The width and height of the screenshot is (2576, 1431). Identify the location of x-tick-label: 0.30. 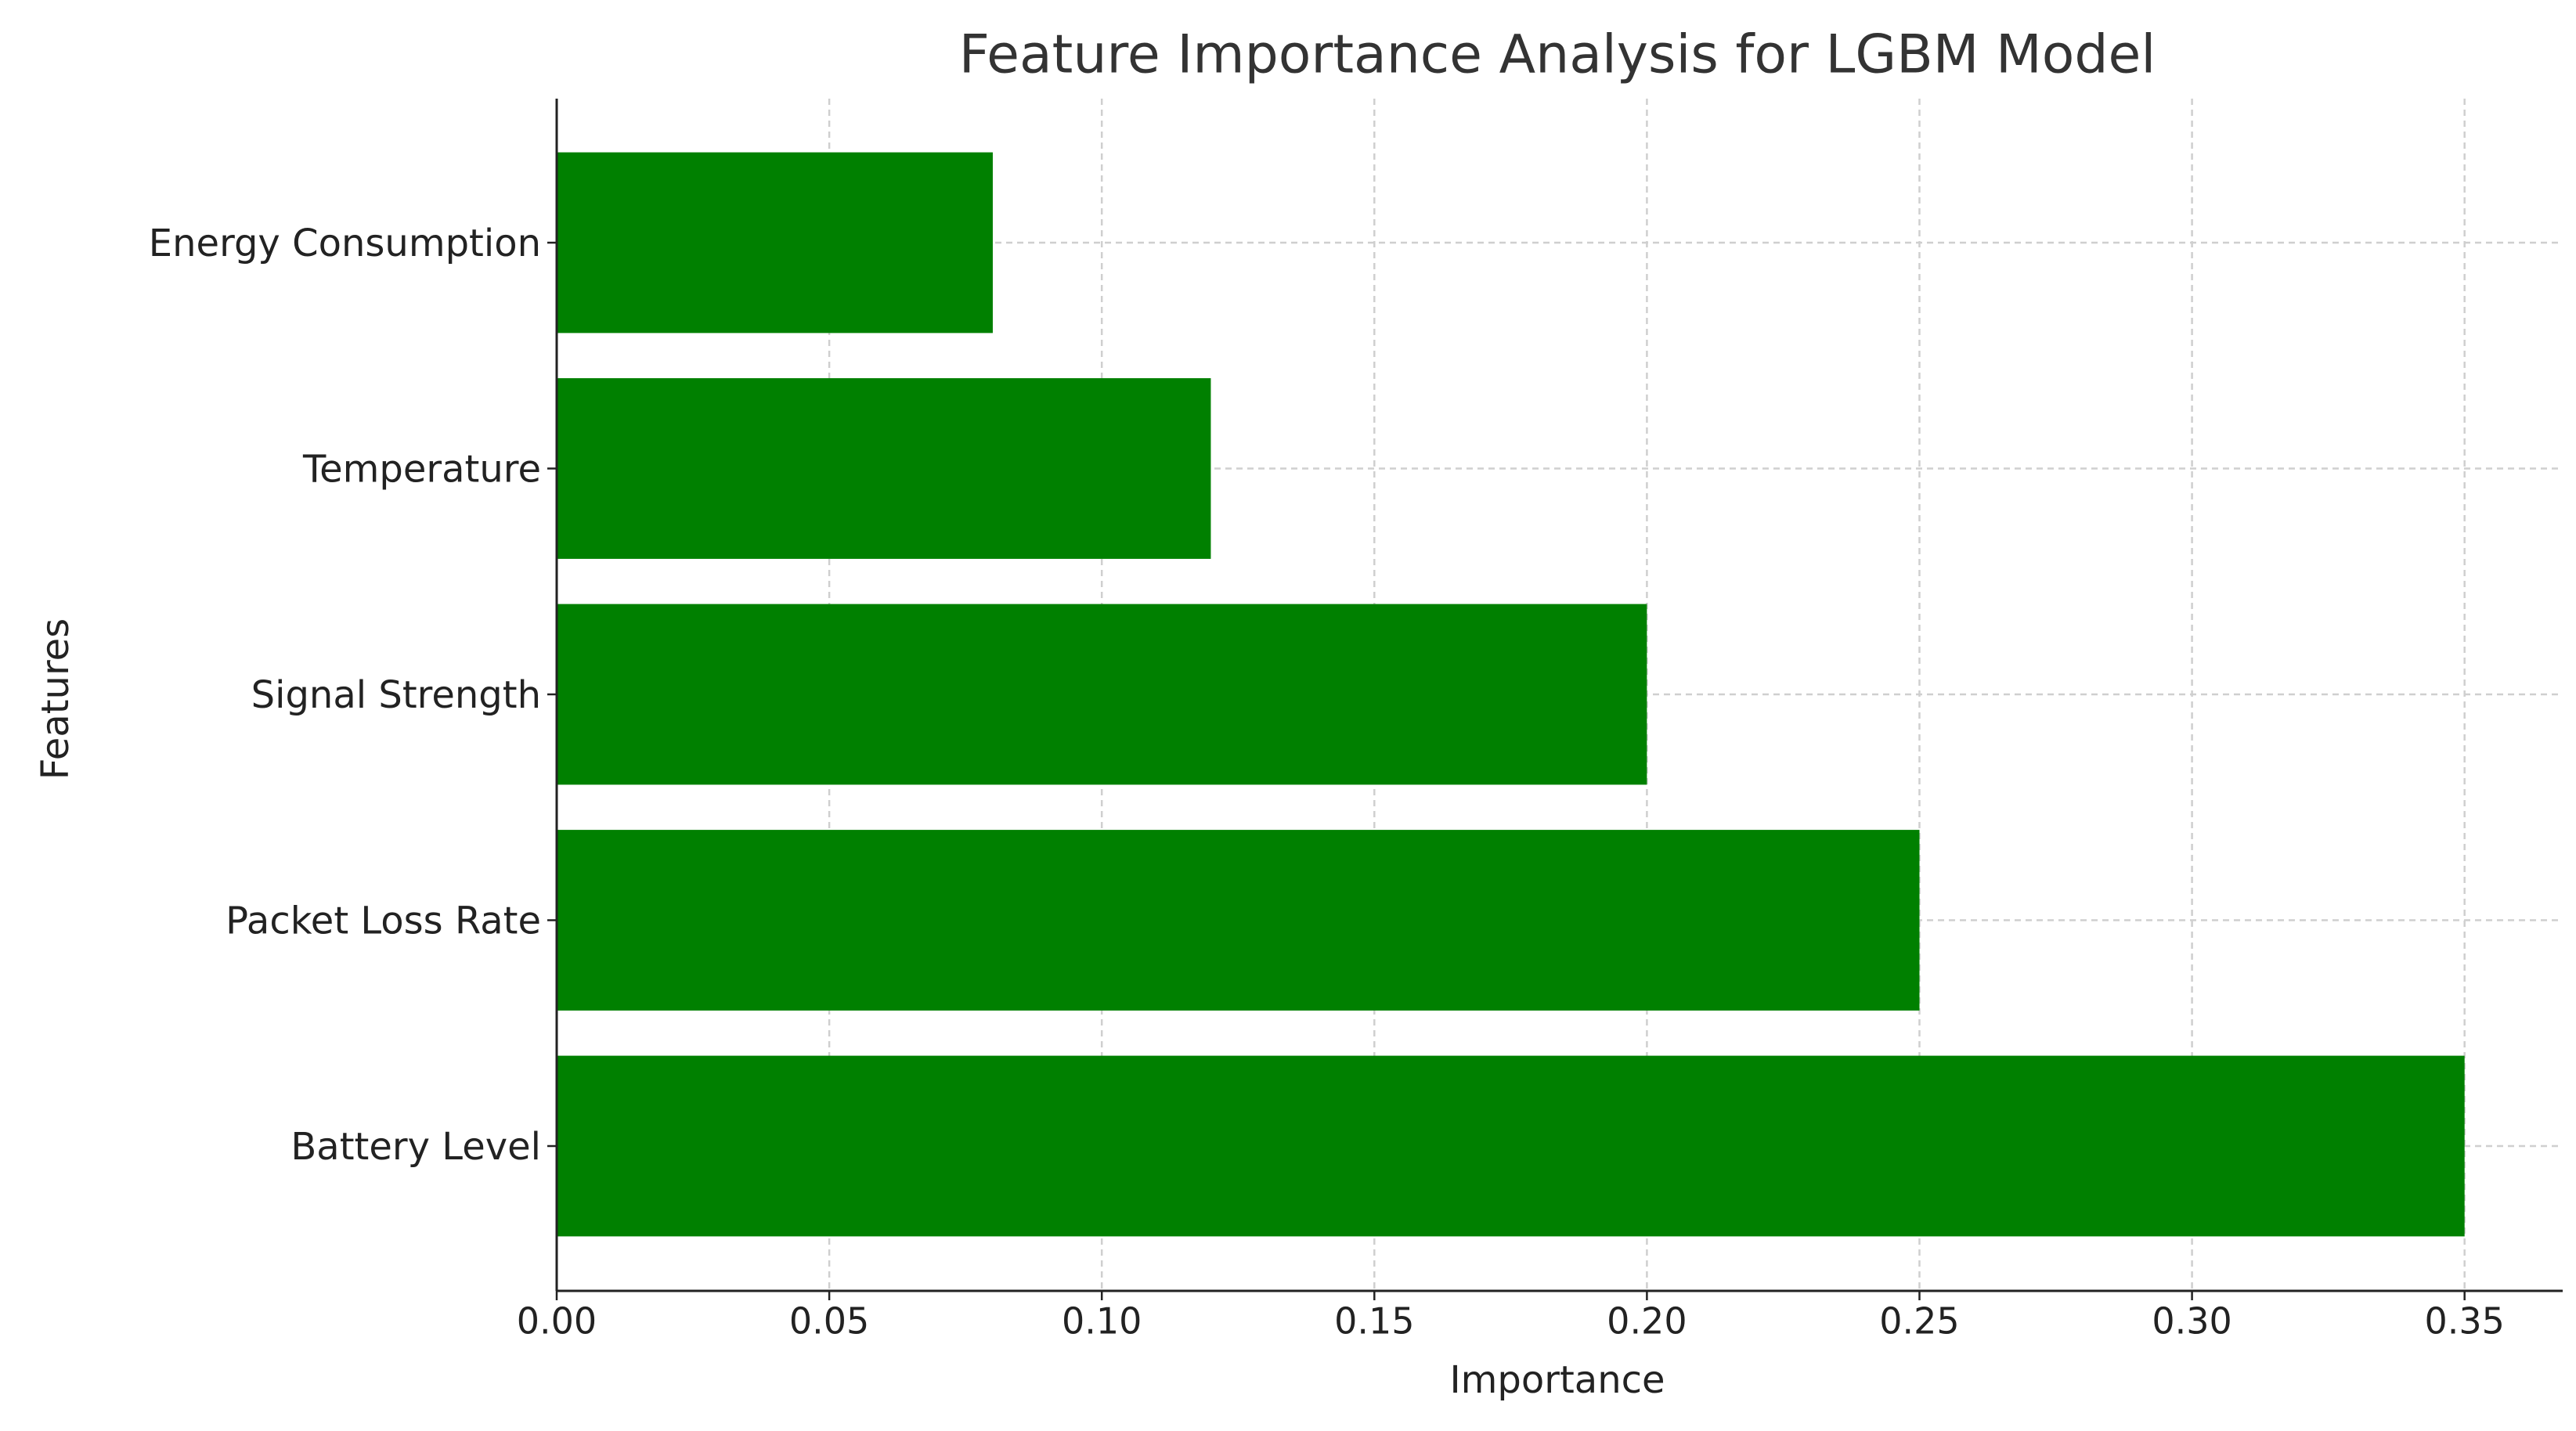
(2191, 1321).